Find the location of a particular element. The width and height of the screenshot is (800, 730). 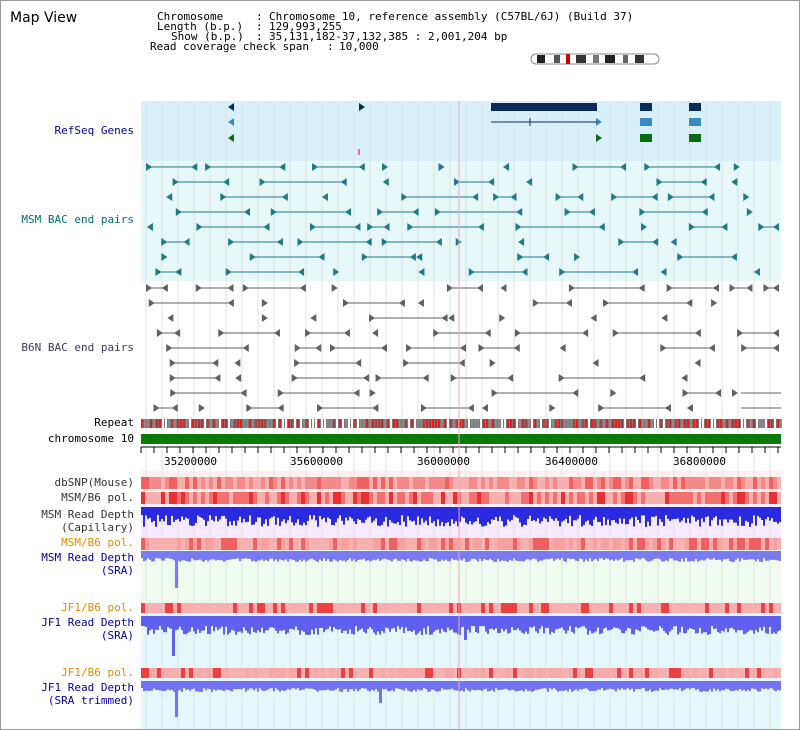

b6n-bac-track is located at coordinates (463, 348).